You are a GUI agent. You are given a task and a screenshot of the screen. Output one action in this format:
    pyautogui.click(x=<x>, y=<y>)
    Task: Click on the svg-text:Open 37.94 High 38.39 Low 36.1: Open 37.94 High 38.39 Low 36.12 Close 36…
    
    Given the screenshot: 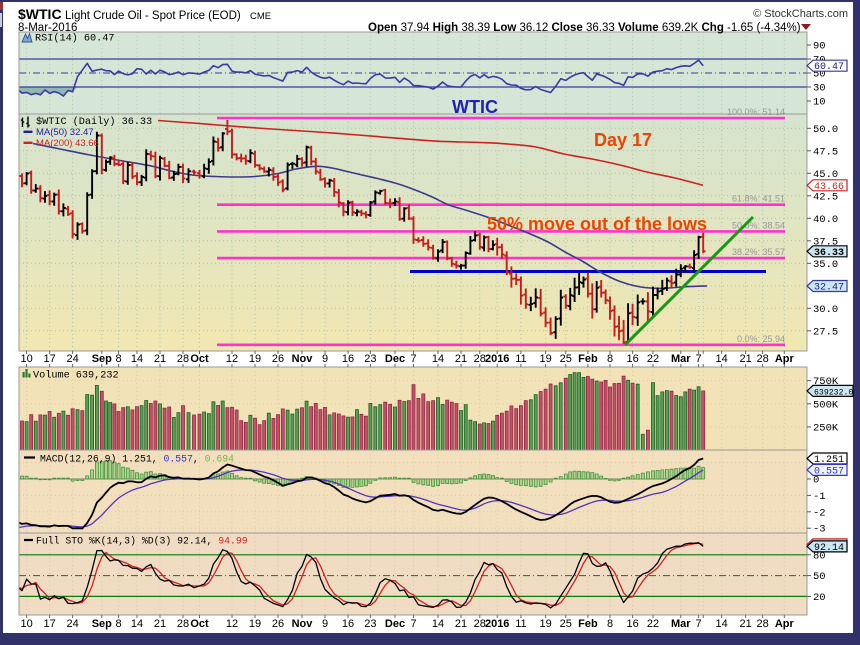 What is the action you would take?
    pyautogui.click(x=584, y=28)
    